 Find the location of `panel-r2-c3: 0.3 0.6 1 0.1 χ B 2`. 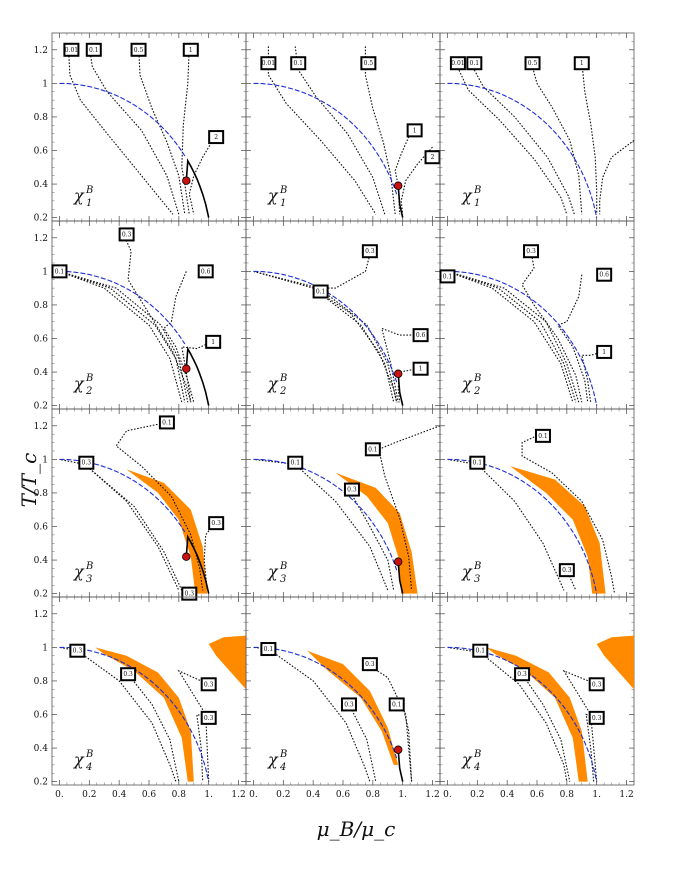

panel-r2-c3: 0.3 0.6 1 0.1 χ B 2 is located at coordinates (537, 315).